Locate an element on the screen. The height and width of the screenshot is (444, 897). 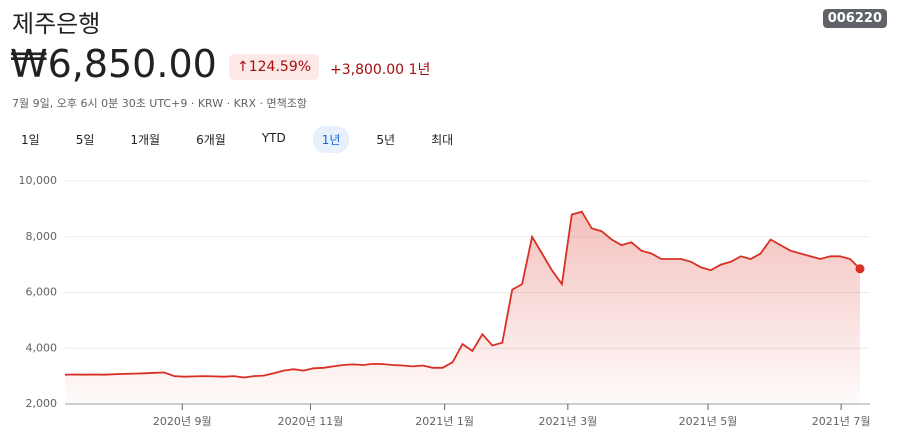
range-tabs: 1일 5일 1개월 6개월 YTD 1년 5년 최대 is located at coordinates (246, 139).